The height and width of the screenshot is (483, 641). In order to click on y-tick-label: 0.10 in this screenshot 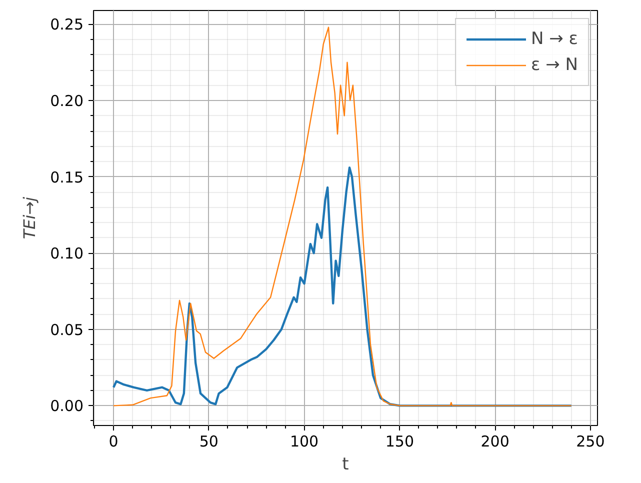, I will do `click(67, 253)`.